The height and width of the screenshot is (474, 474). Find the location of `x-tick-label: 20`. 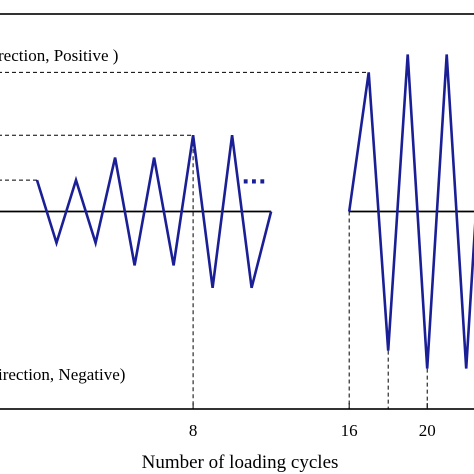

x-tick-label: 20 is located at coordinates (427, 430).